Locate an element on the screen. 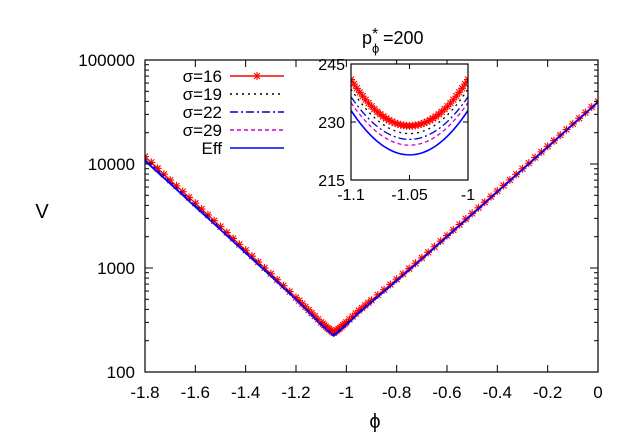 The image size is (623, 436). inset-y-tick-label: 215 is located at coordinates (331, 181).